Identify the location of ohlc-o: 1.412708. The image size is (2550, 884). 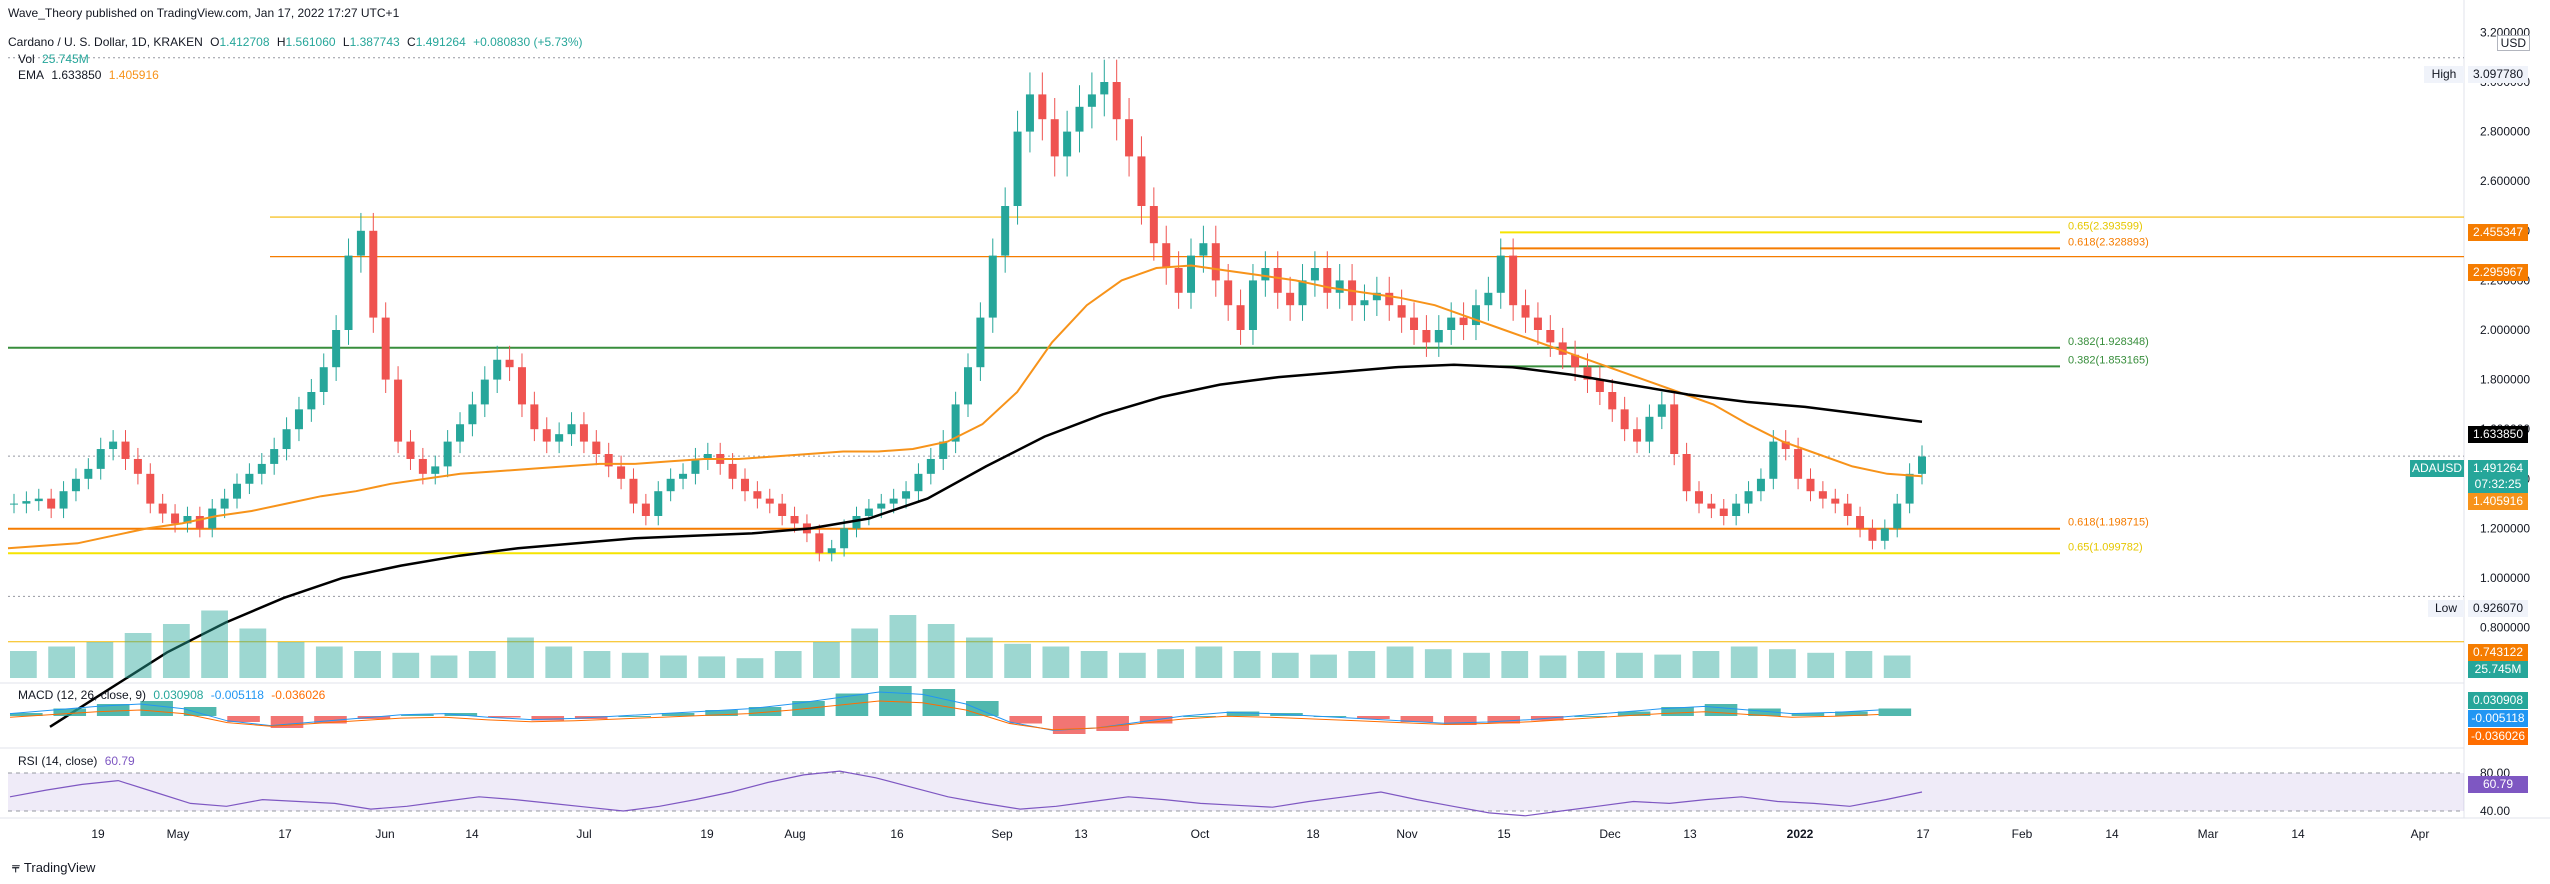
(244, 42).